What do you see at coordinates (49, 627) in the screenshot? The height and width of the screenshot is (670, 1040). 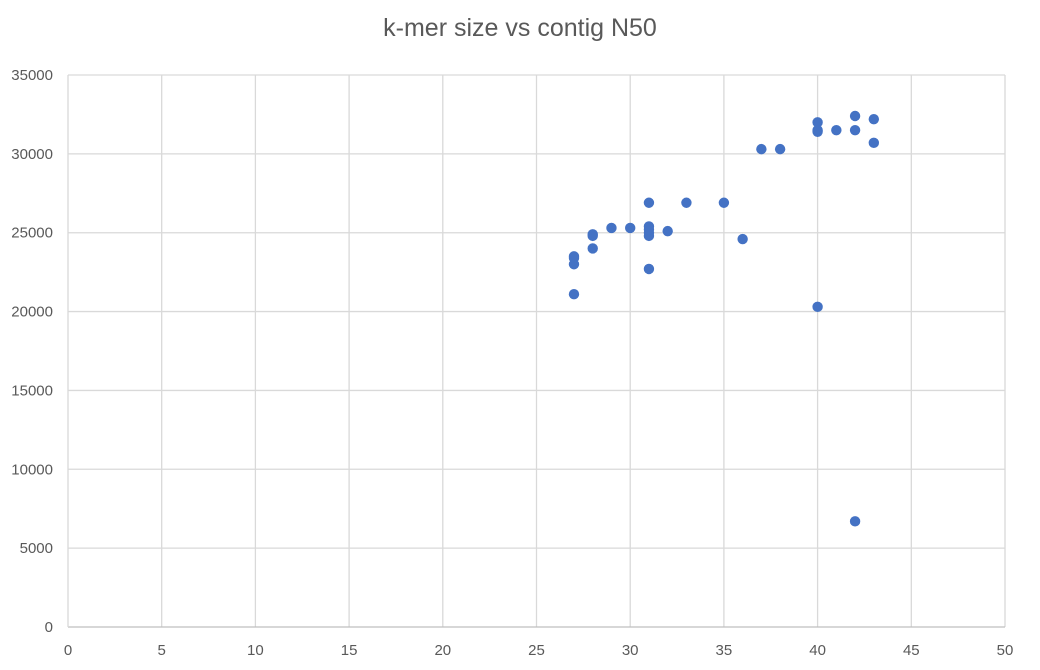 I see `y-tick-label: 0` at bounding box center [49, 627].